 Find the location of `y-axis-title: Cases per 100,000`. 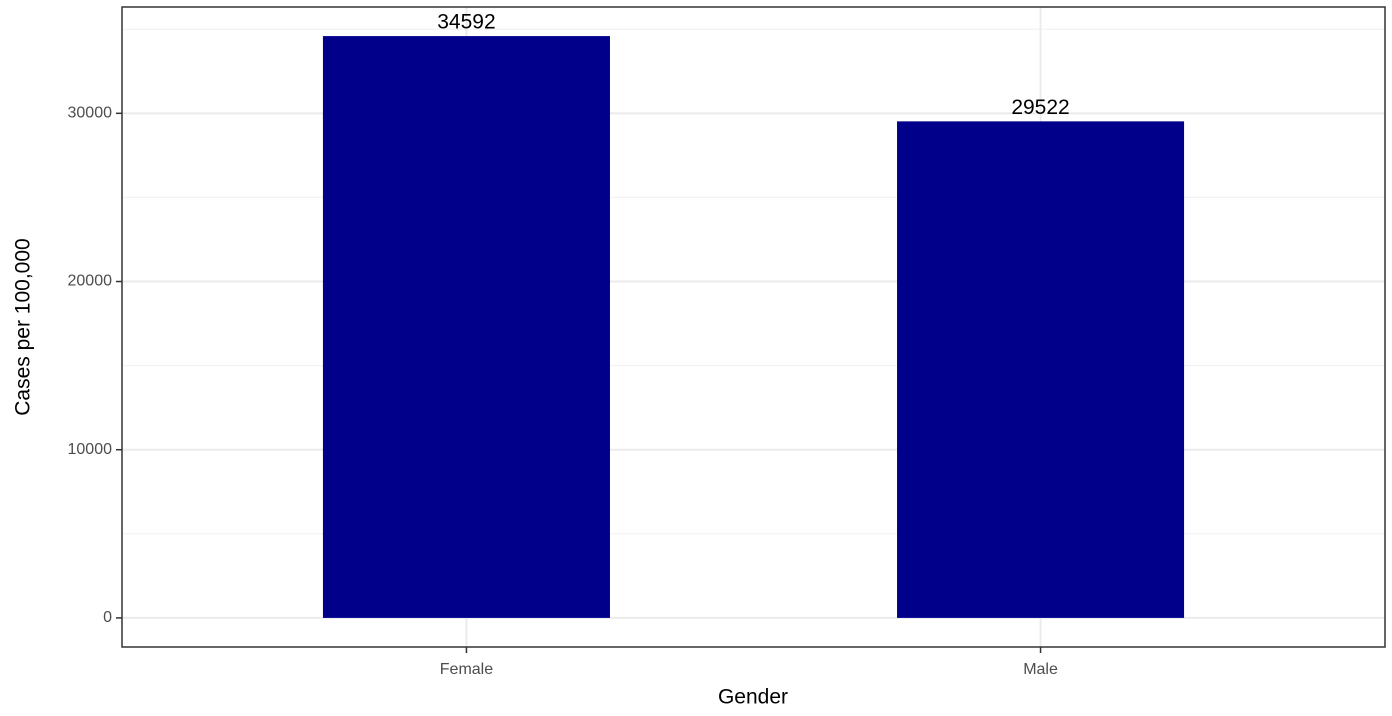

y-axis-title: Cases per 100,000 is located at coordinates (23, 326).